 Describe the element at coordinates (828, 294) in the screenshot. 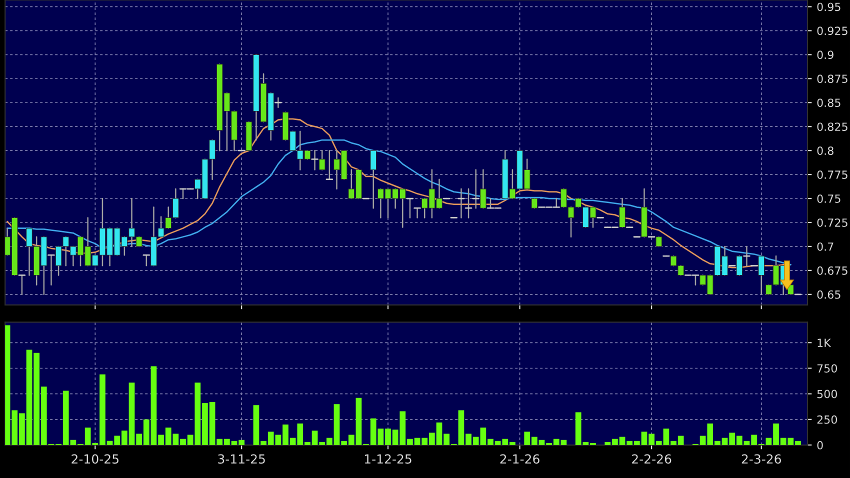

I see `y-tick-label: 0.65` at that location.